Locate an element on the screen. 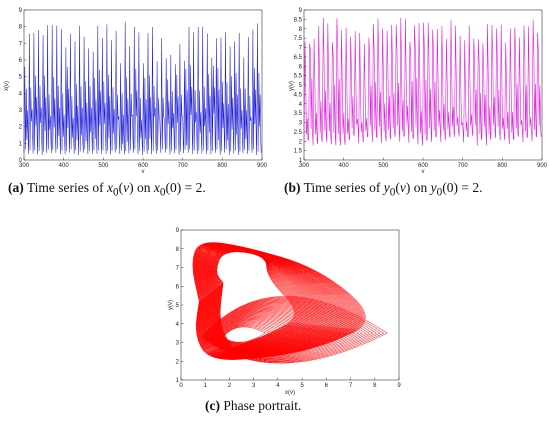 The image size is (550, 426). panel-b-xlabel: v is located at coordinates (423, 172).